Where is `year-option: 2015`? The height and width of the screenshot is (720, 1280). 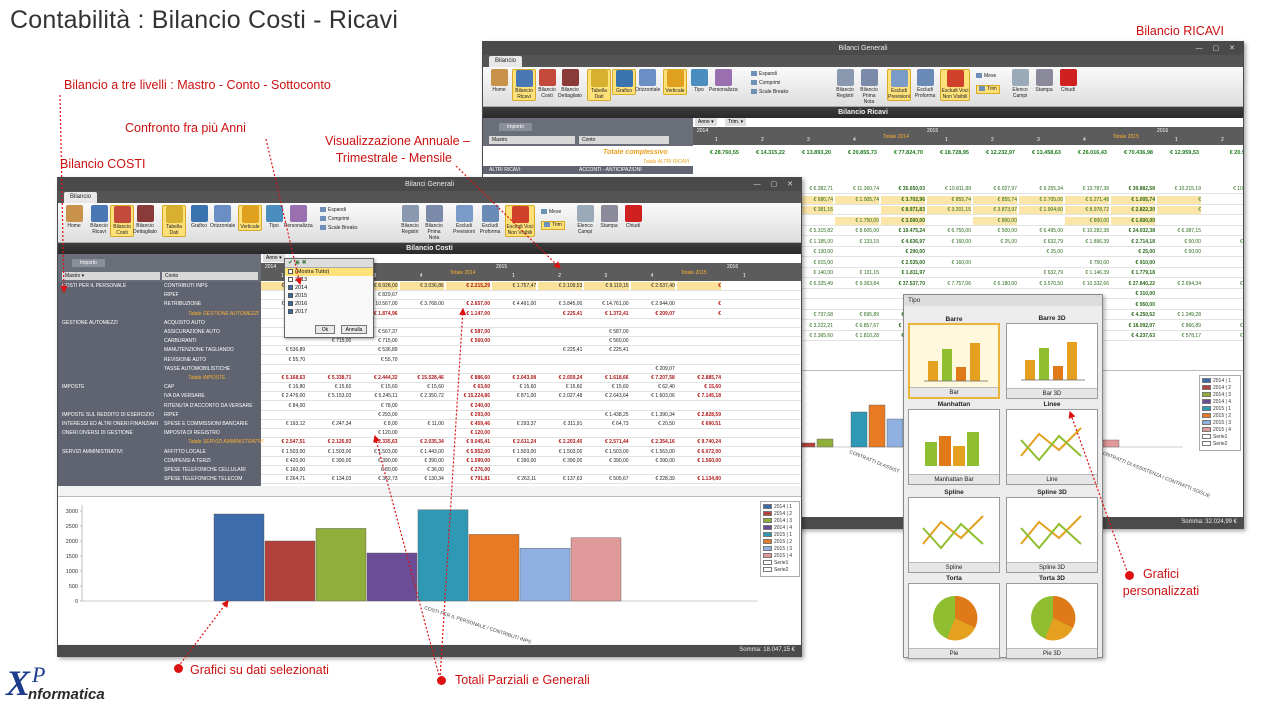 year-option: 2015 is located at coordinates (329, 296).